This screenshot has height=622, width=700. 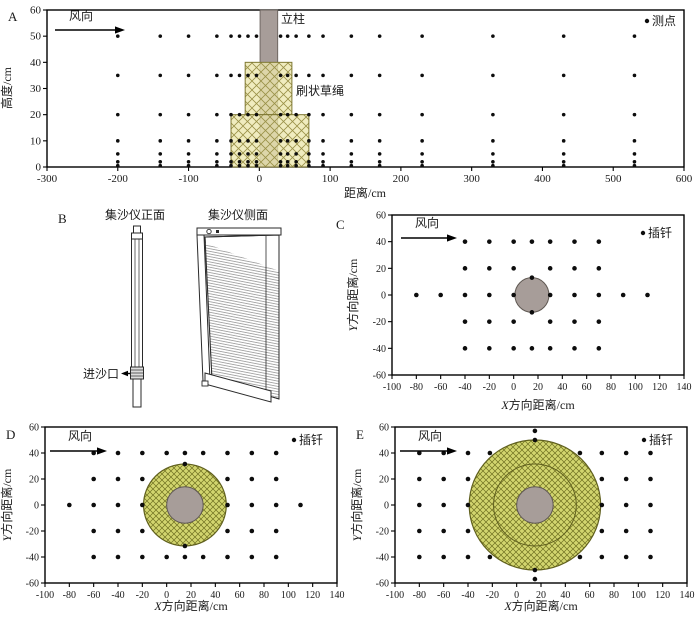 I want to click on panel-letter: E, so click(x=360, y=434).